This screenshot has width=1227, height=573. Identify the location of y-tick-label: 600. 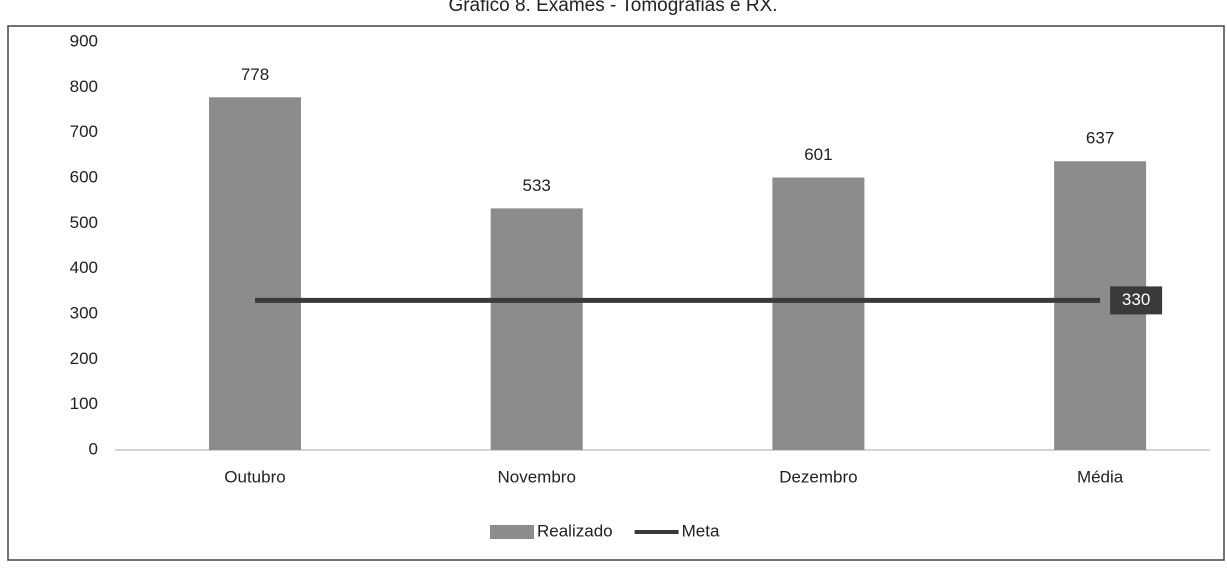
(84, 176).